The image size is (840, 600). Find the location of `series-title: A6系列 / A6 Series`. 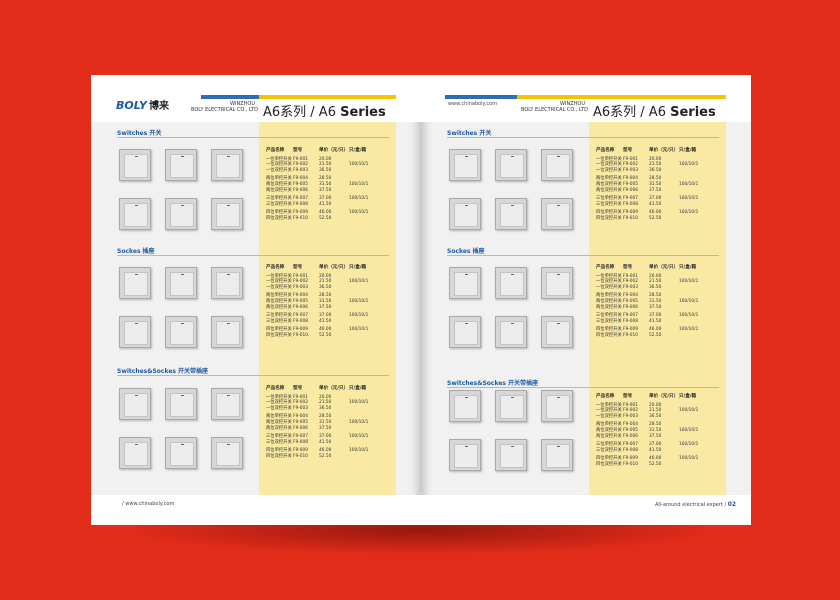

series-title: A6系列 / A6 Series is located at coordinates (654, 112).